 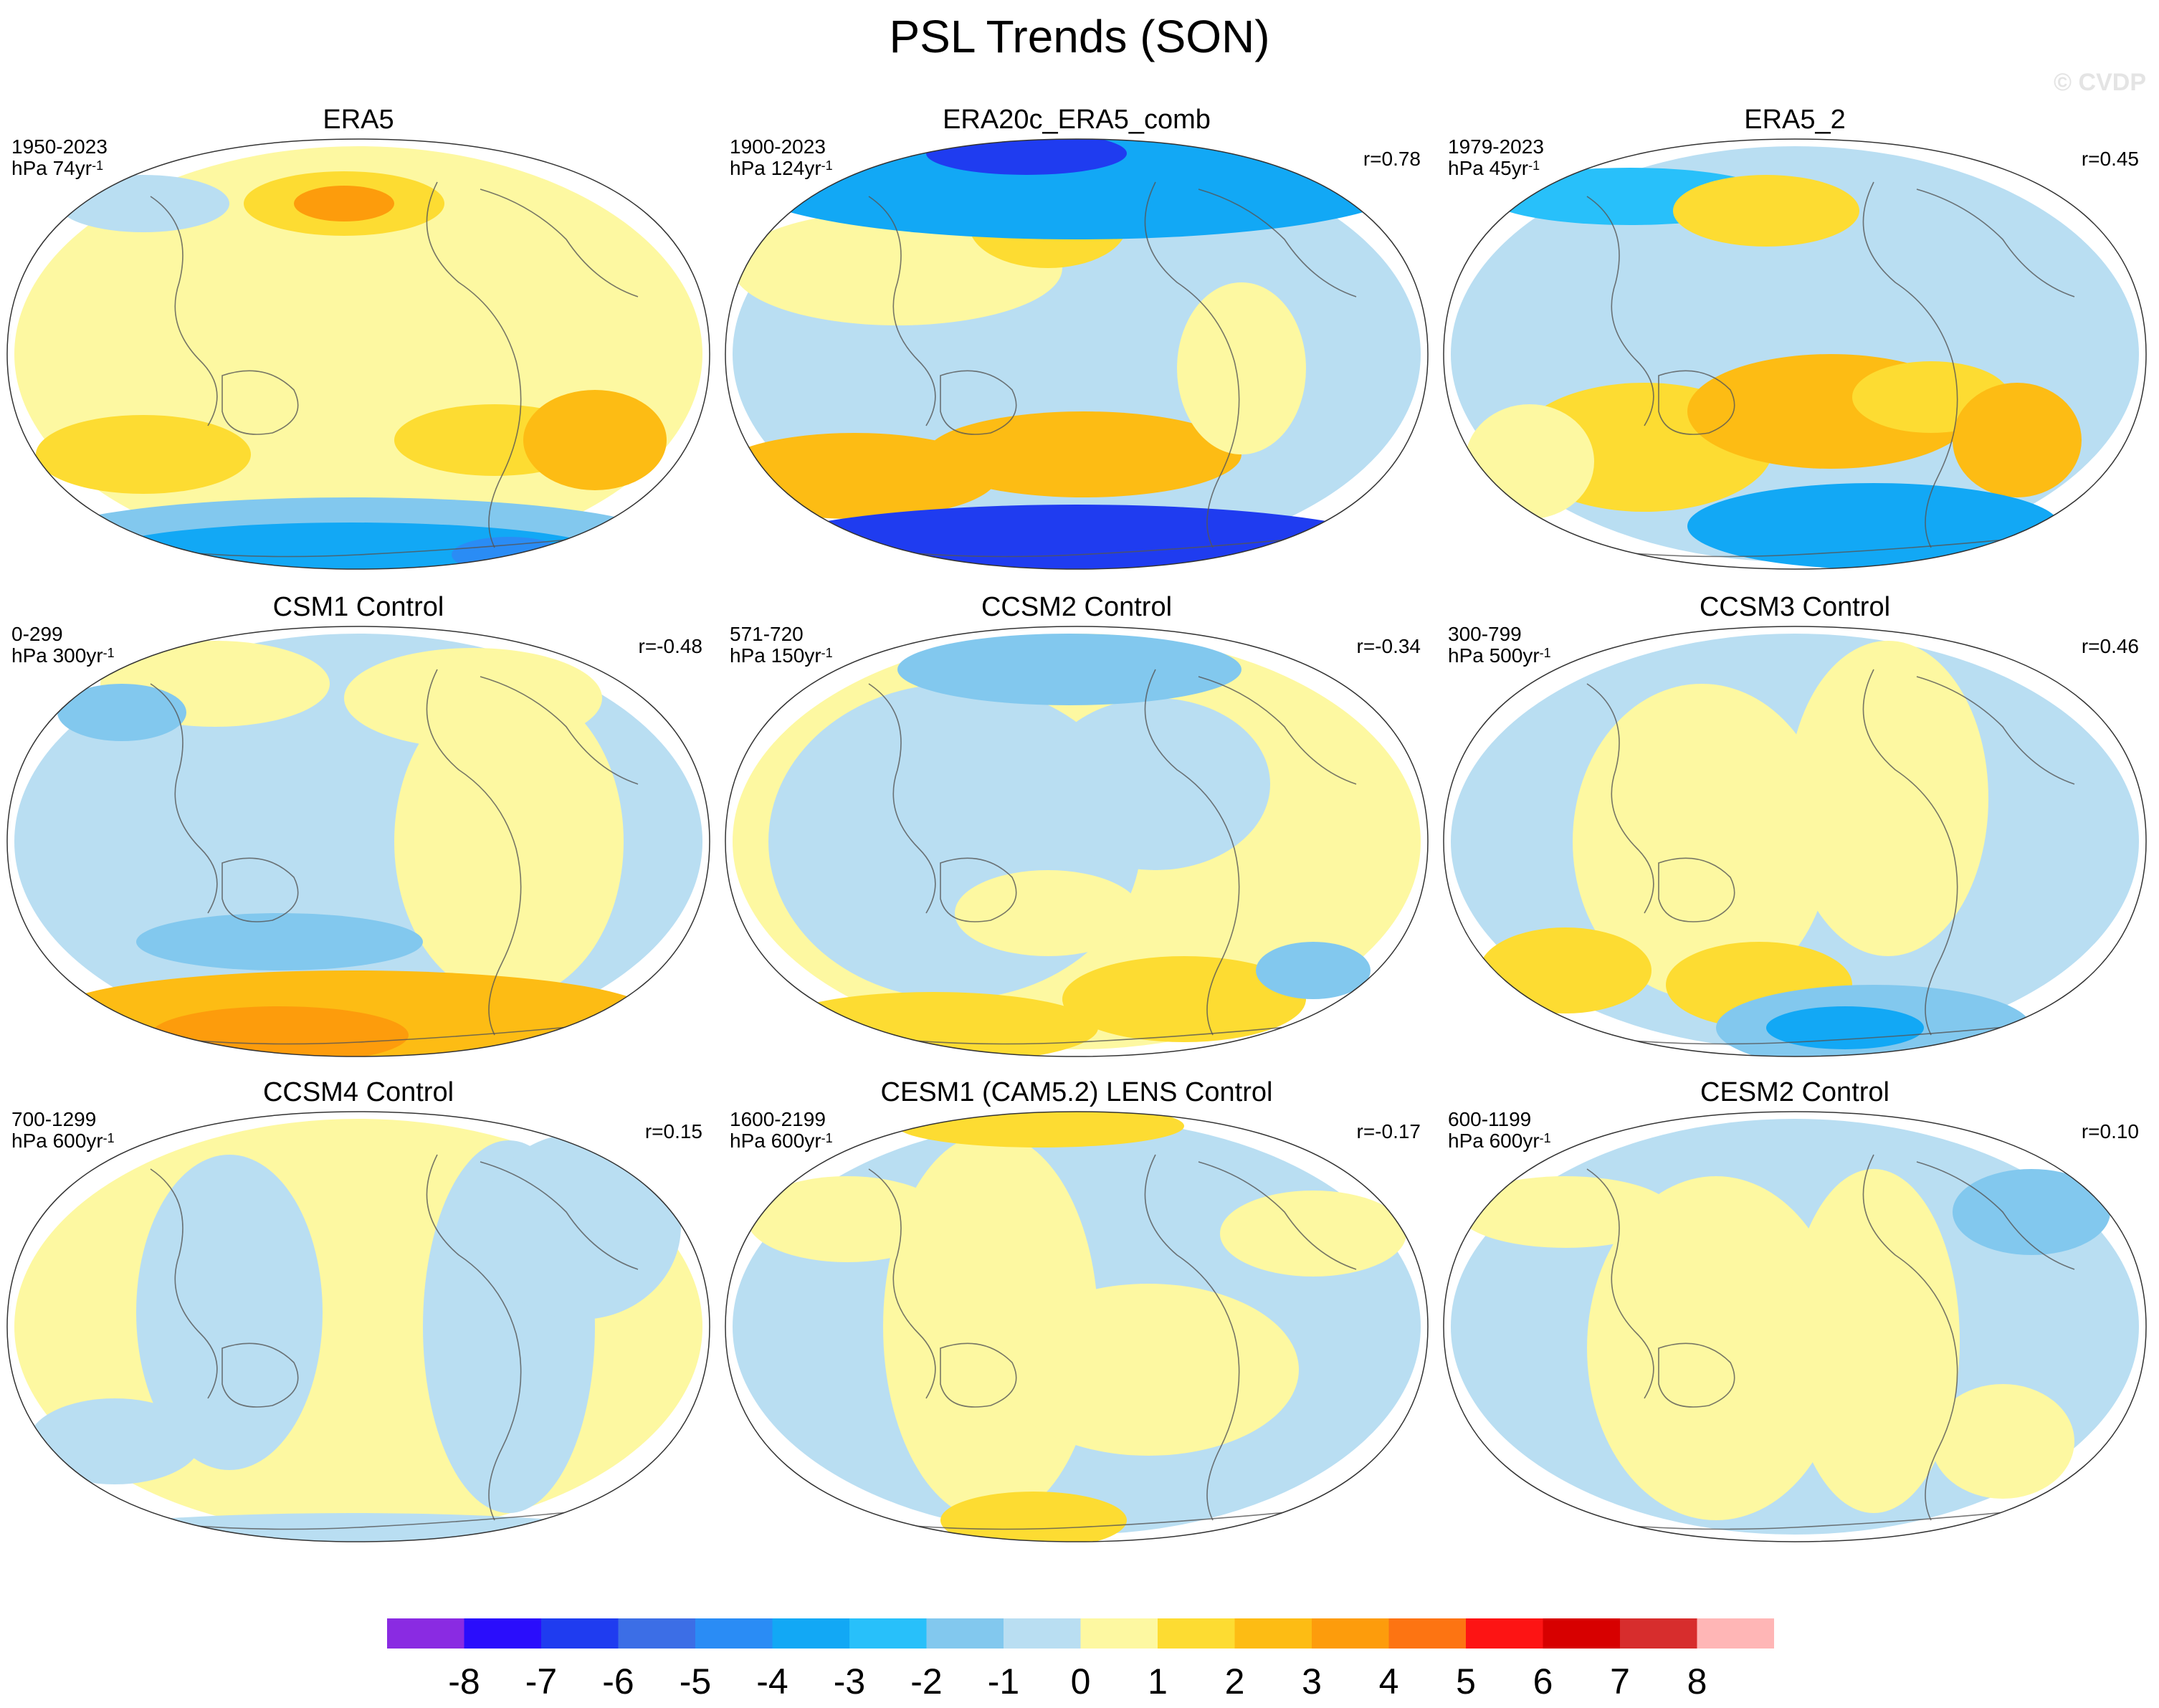 I want to click on pattern-correlation: r=-0.48, so click(x=670, y=646).